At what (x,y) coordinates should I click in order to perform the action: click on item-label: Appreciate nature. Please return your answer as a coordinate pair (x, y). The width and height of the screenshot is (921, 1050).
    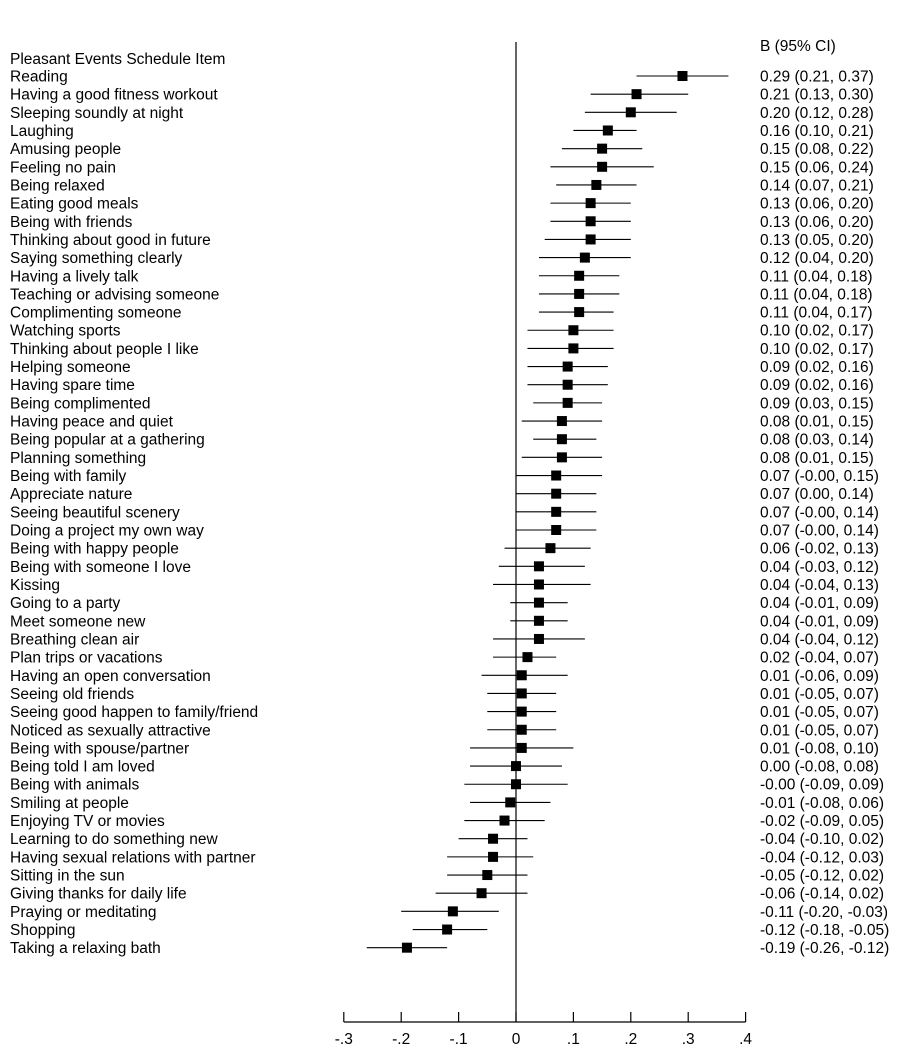
    Looking at the image, I should click on (71, 494).